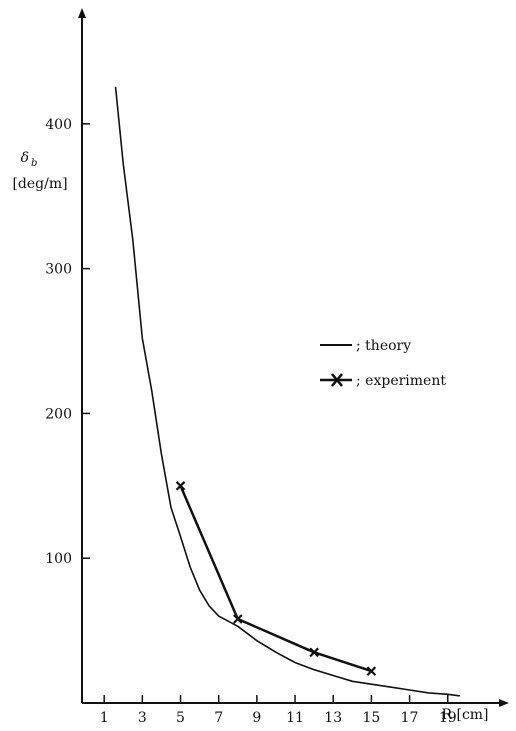 Image resolution: width=516 pixels, height=731 pixels. What do you see at coordinates (58, 270) in the screenshot?
I see `y-tick-label: 300` at bounding box center [58, 270].